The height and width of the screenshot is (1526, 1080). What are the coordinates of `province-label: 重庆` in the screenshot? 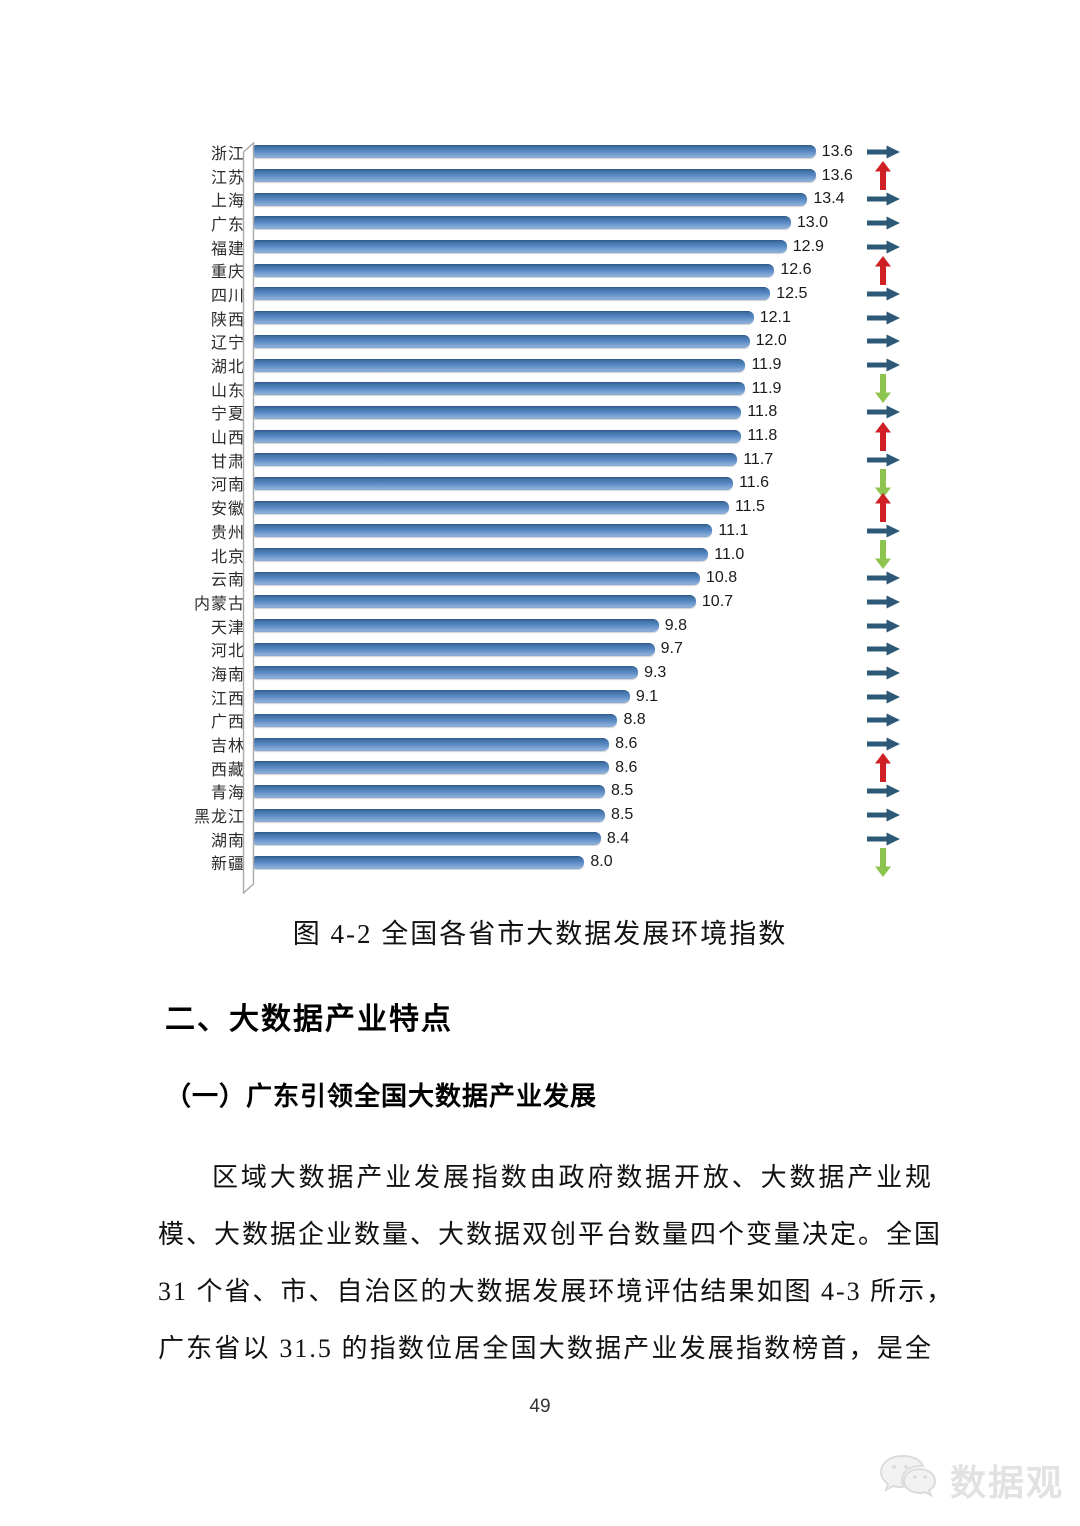 It's located at (227, 273).